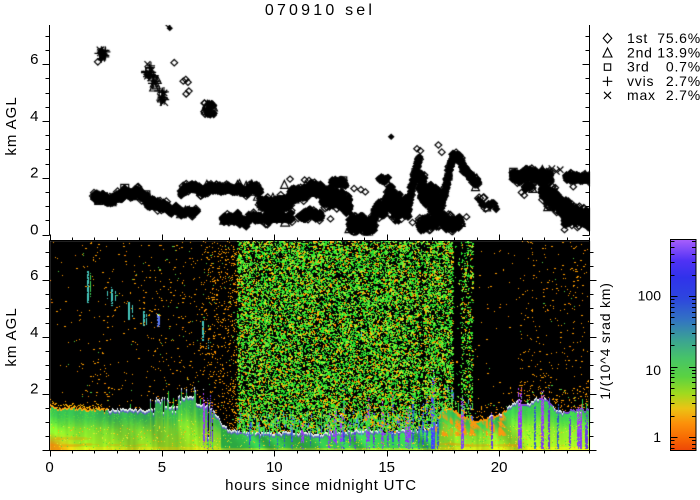 This screenshot has width=700, height=500. I want to click on svg-text: 3rd, so click(638, 67).